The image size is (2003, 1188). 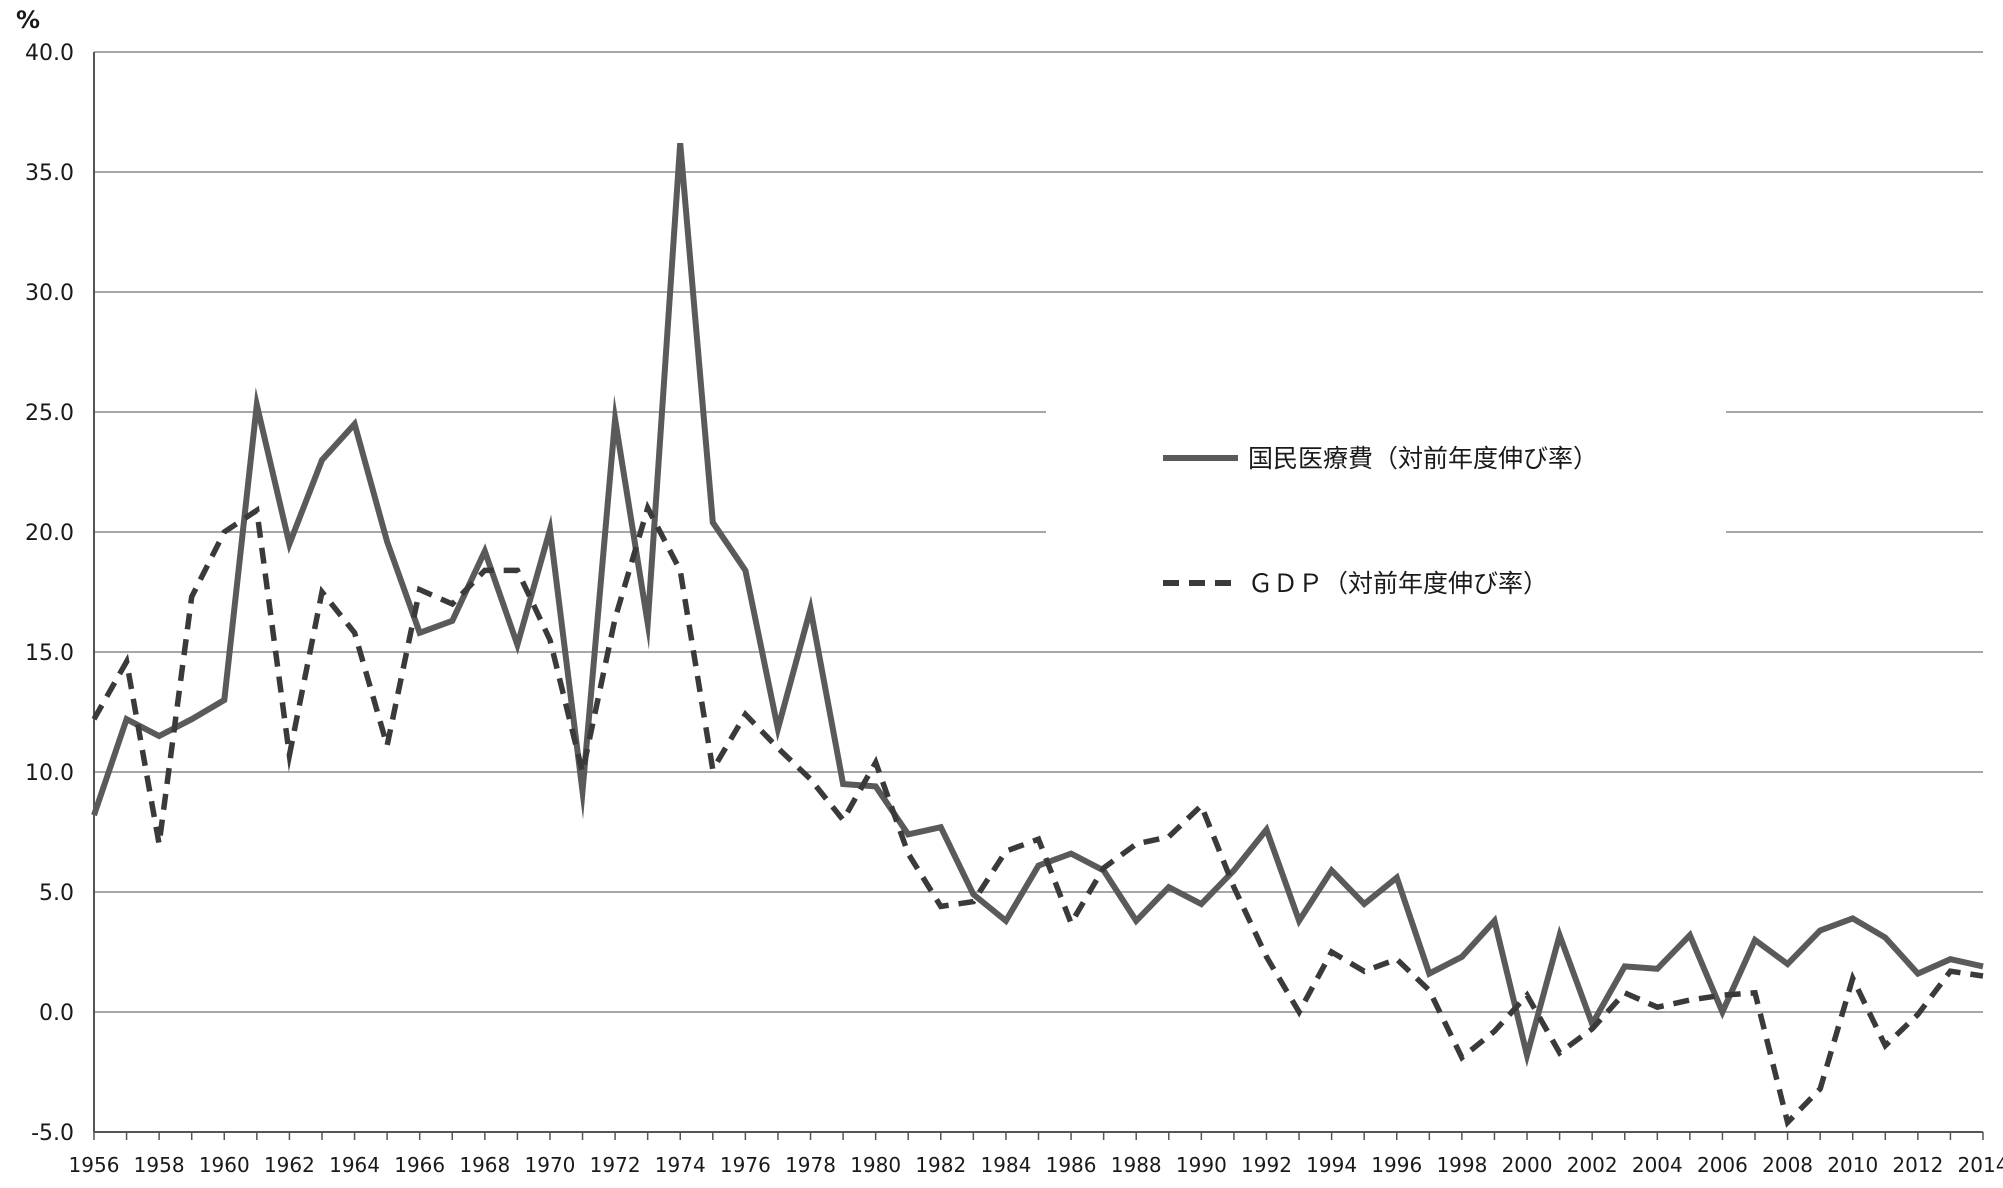 I want to click on x-tick-label: 2006, so click(x=1722, y=1165).